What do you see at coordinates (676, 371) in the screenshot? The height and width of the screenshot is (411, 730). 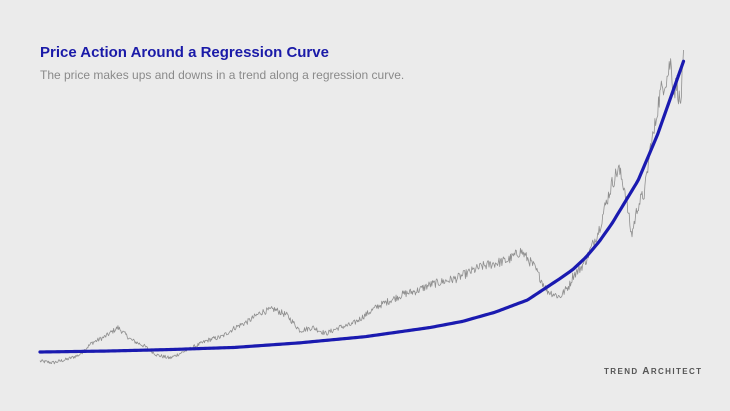 I see `brand-word-rest: RCHITECT` at bounding box center [676, 371].